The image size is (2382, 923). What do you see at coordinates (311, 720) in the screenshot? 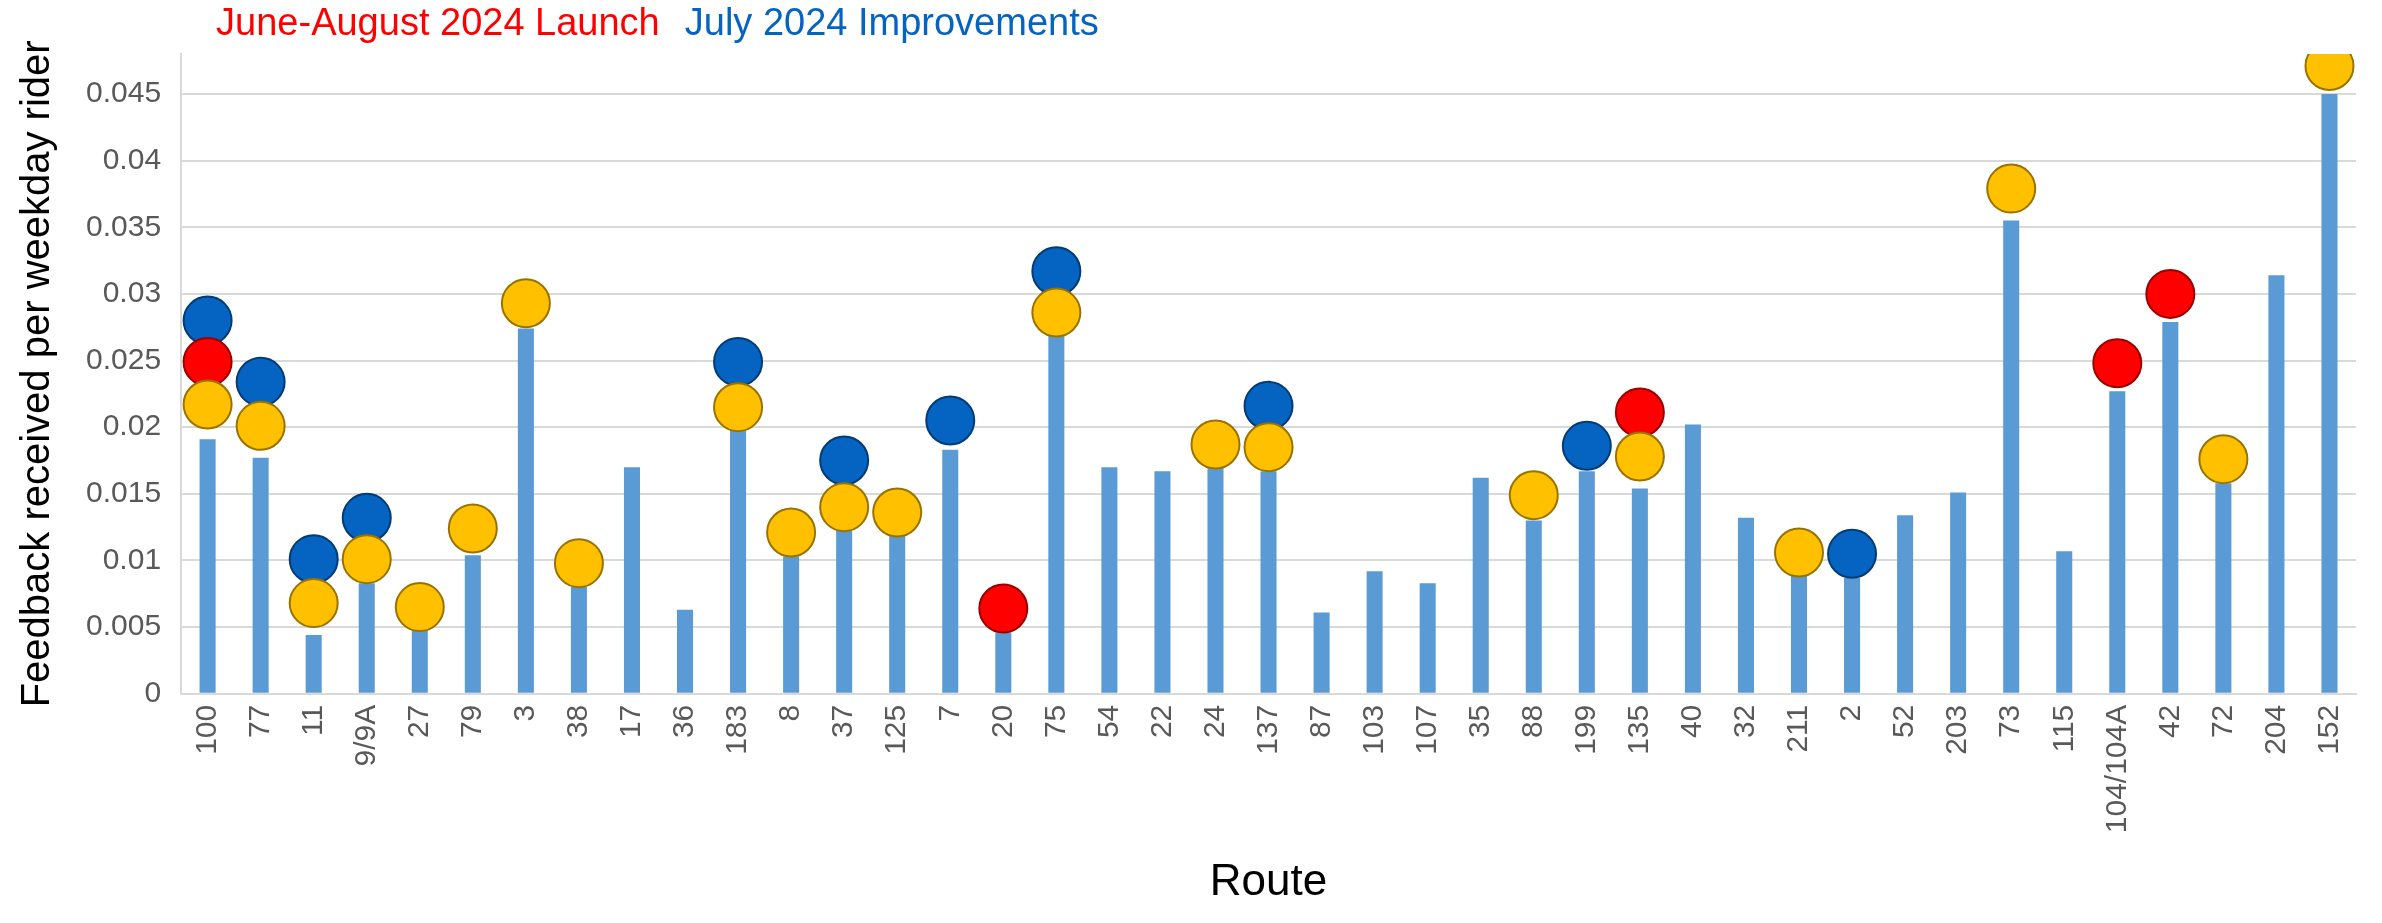
I see `x-tick-label: 11` at bounding box center [311, 720].